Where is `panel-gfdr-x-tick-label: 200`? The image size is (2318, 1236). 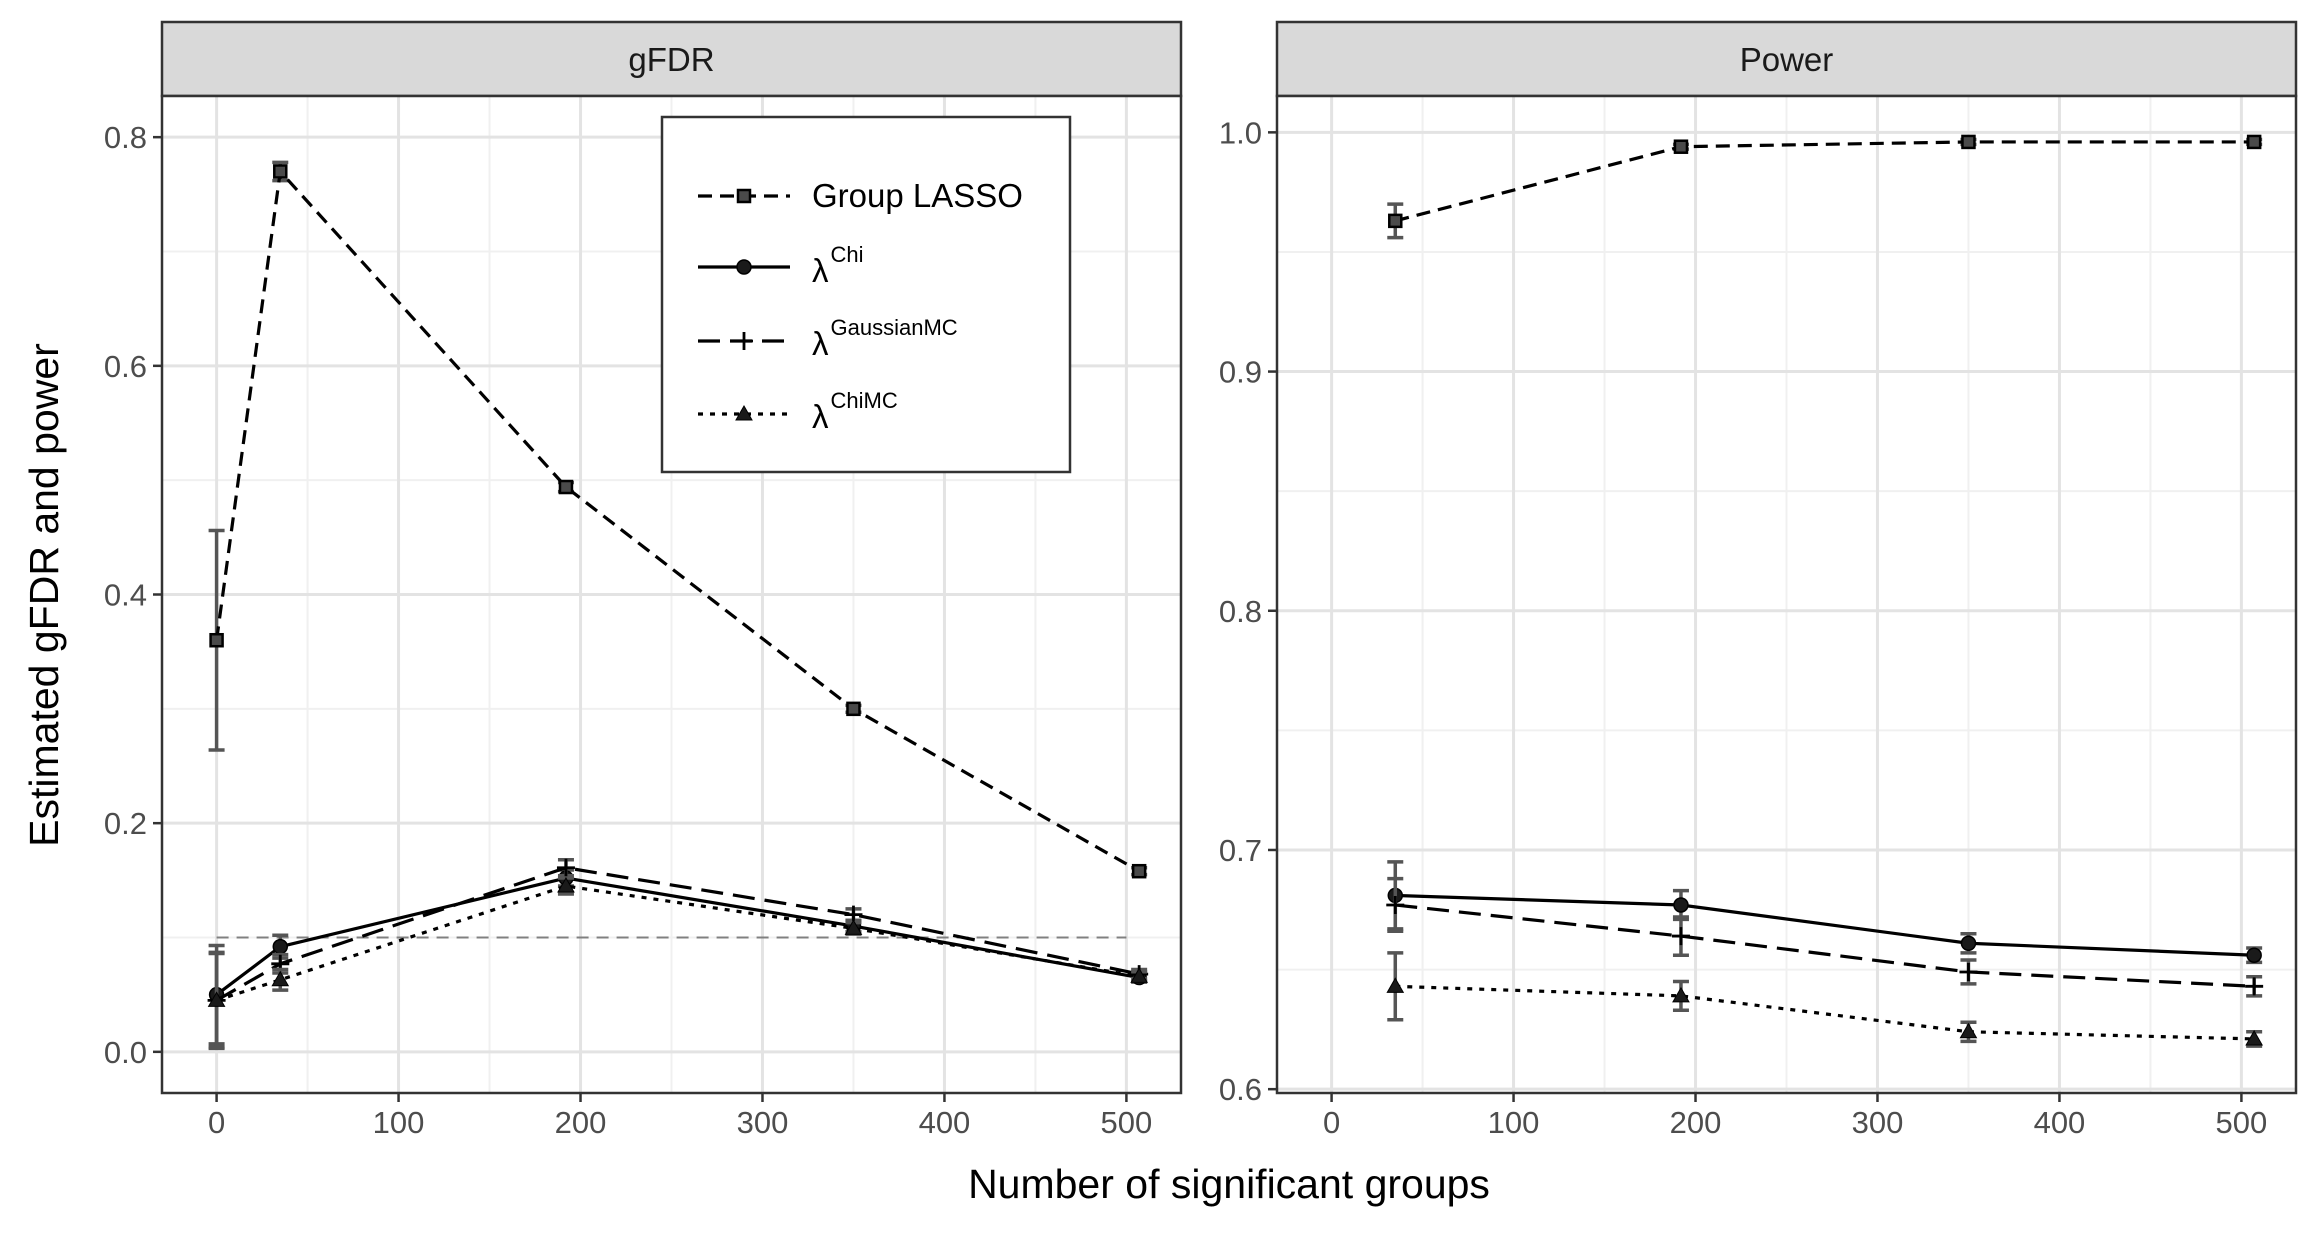 panel-gfdr-x-tick-label: 200 is located at coordinates (581, 1122).